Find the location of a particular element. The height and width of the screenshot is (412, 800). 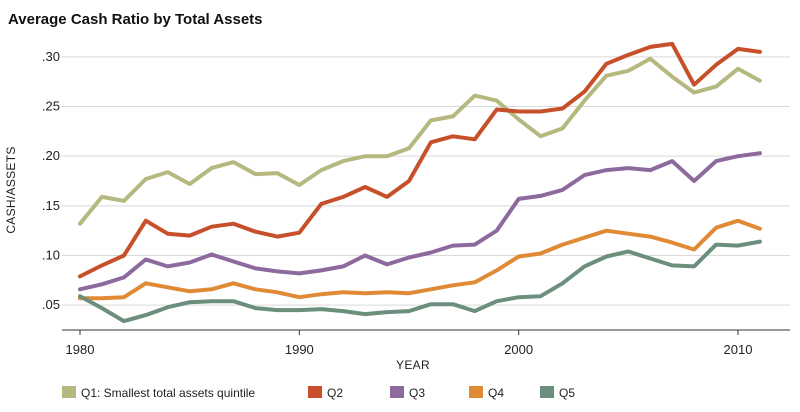

legend-label: Q3 is located at coordinates (417, 393).